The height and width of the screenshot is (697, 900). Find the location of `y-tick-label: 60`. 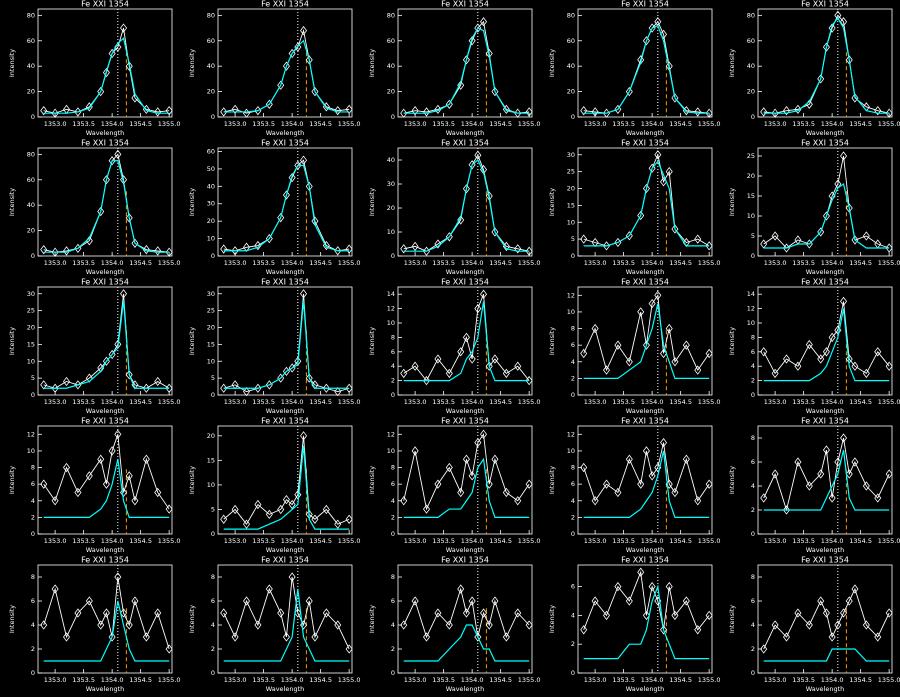

y-tick-label: 60 is located at coordinates (571, 41).